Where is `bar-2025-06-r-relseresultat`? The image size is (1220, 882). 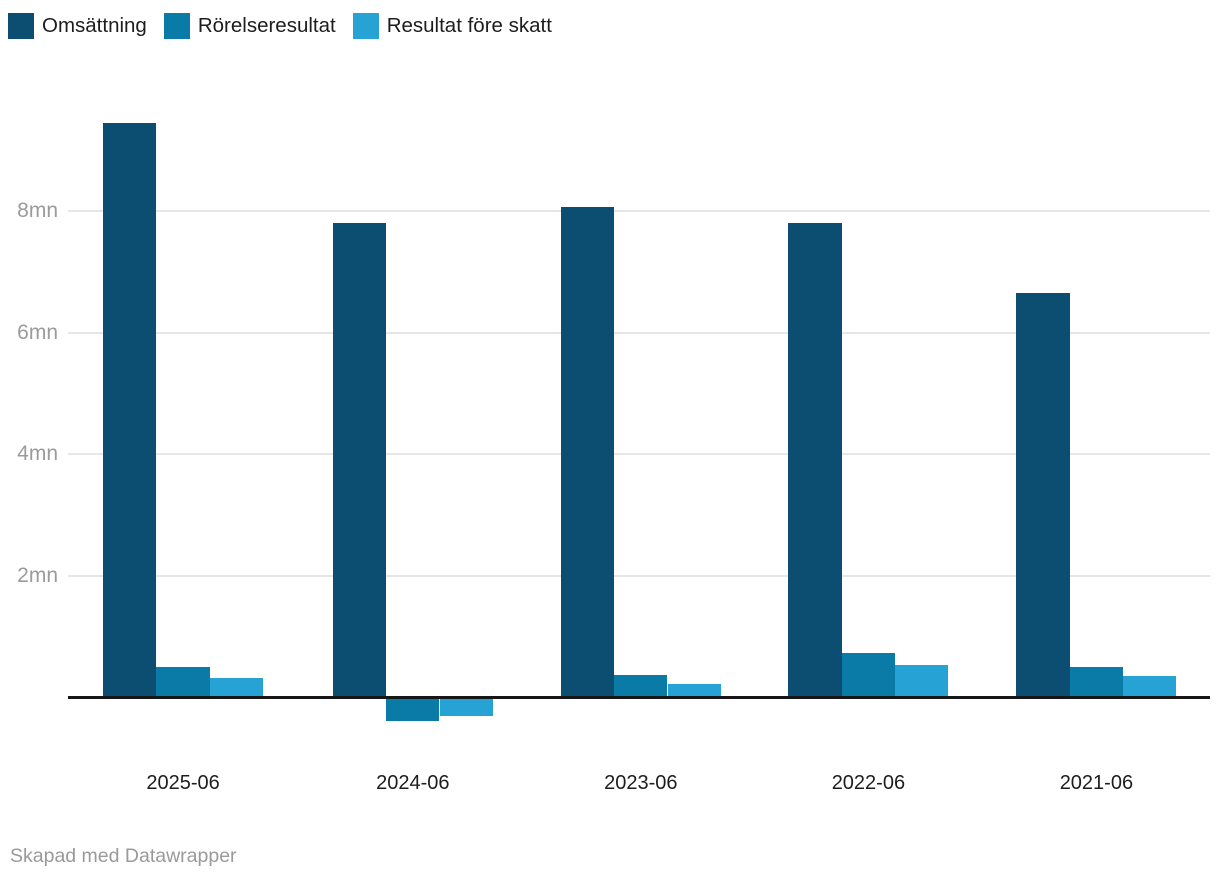
bar-2025-06-r-relseresultat is located at coordinates (183, 681).